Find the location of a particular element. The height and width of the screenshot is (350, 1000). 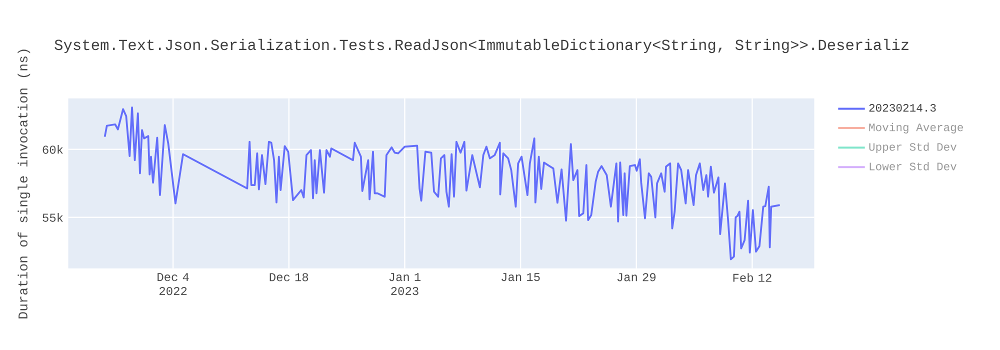

y-tick-label: 60k is located at coordinates (52, 149).